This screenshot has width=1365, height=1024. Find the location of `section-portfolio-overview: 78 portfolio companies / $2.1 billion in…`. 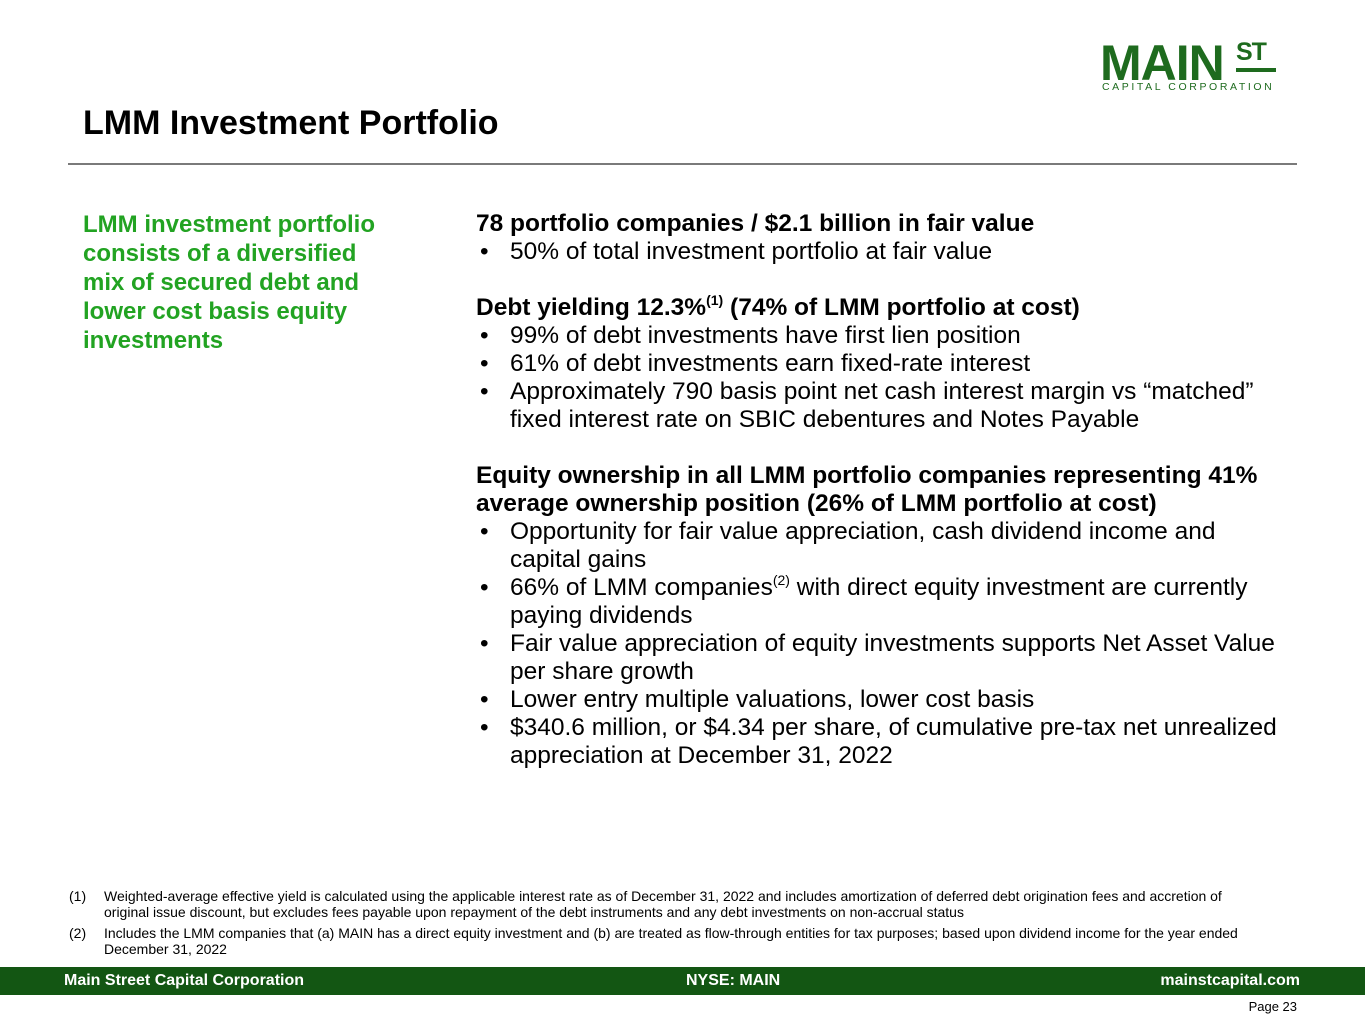

section-portfolio-overview: 78 portfolio companies / $2.1 billion in… is located at coordinates (881, 238).